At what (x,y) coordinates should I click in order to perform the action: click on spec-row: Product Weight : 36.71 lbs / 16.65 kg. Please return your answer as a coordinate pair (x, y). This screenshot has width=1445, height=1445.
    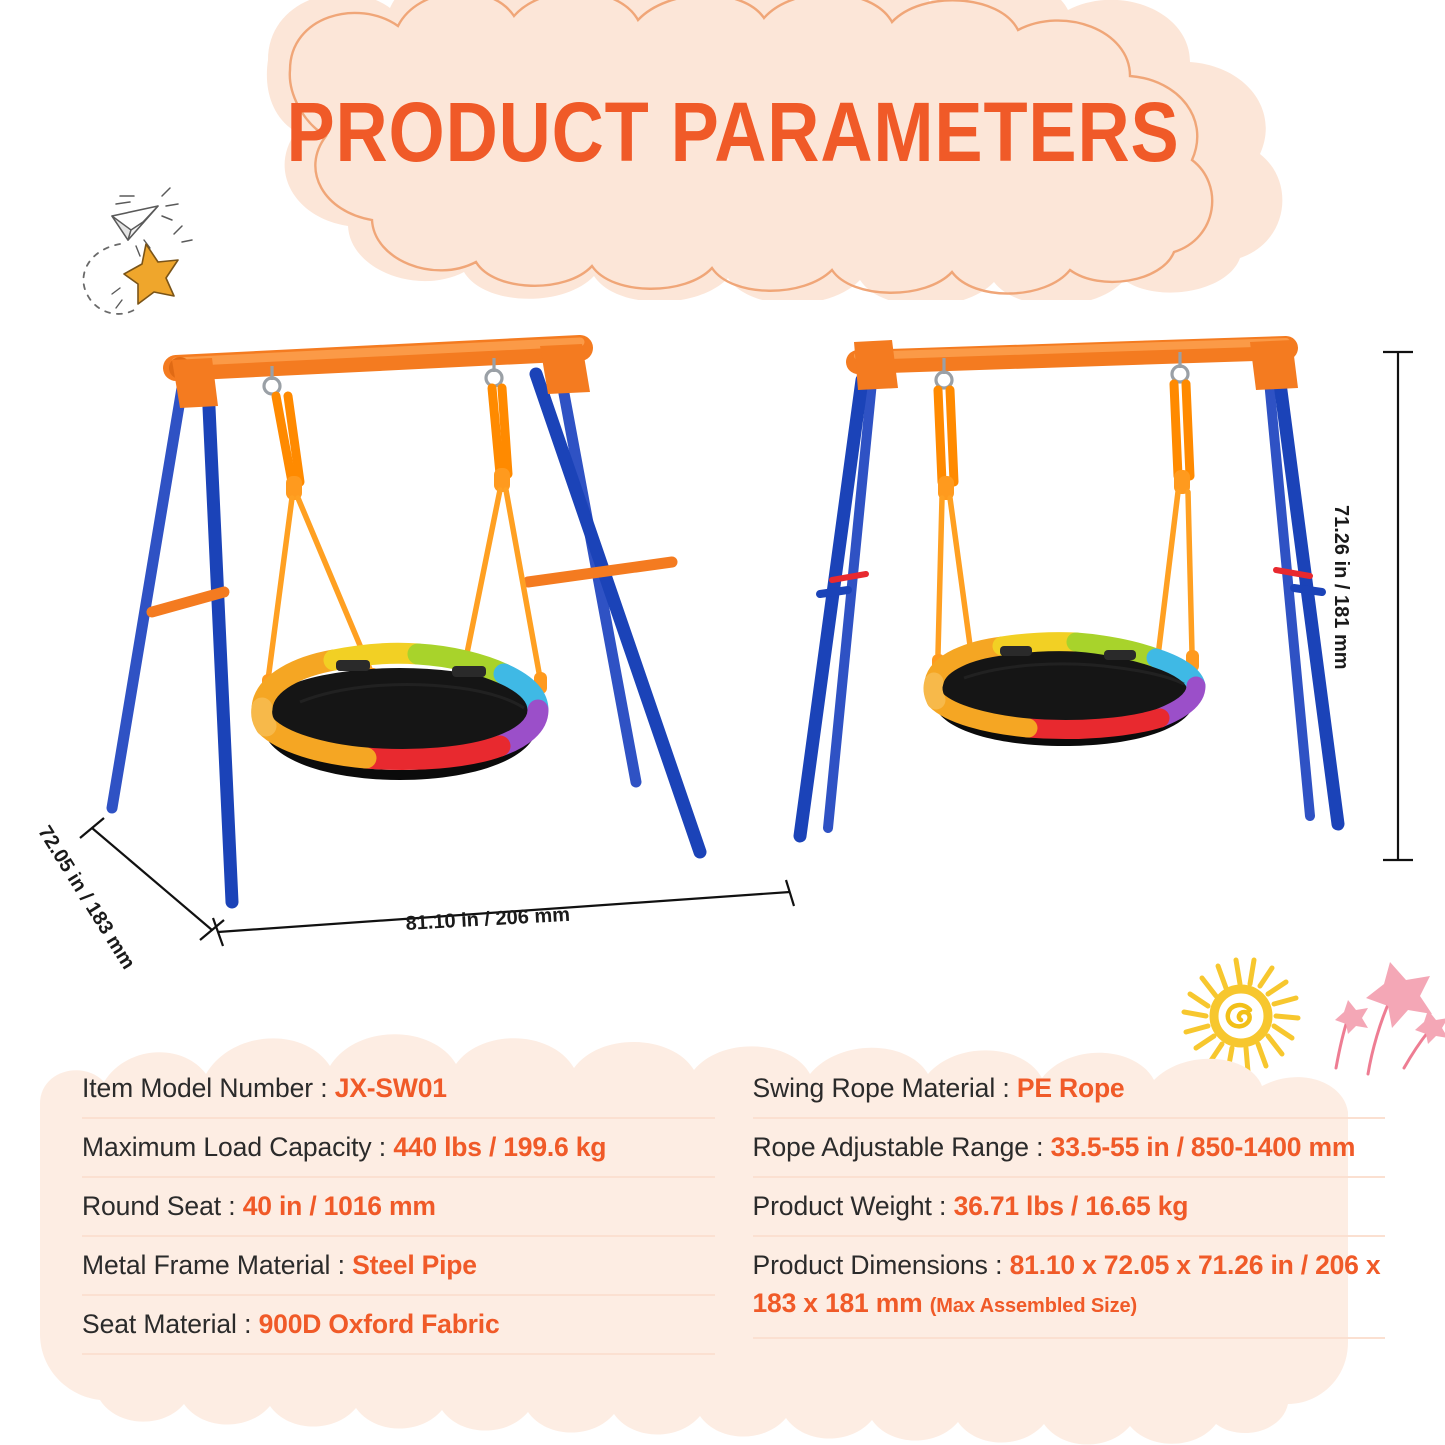
    Looking at the image, I should click on (1068, 1207).